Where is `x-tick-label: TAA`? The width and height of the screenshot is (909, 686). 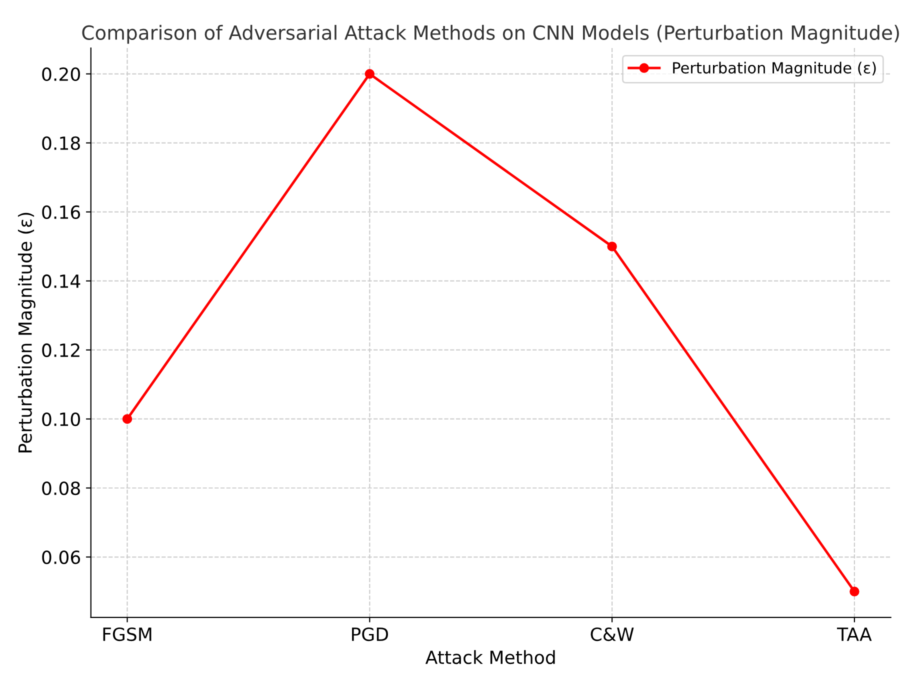 x-tick-label: TAA is located at coordinates (854, 634).